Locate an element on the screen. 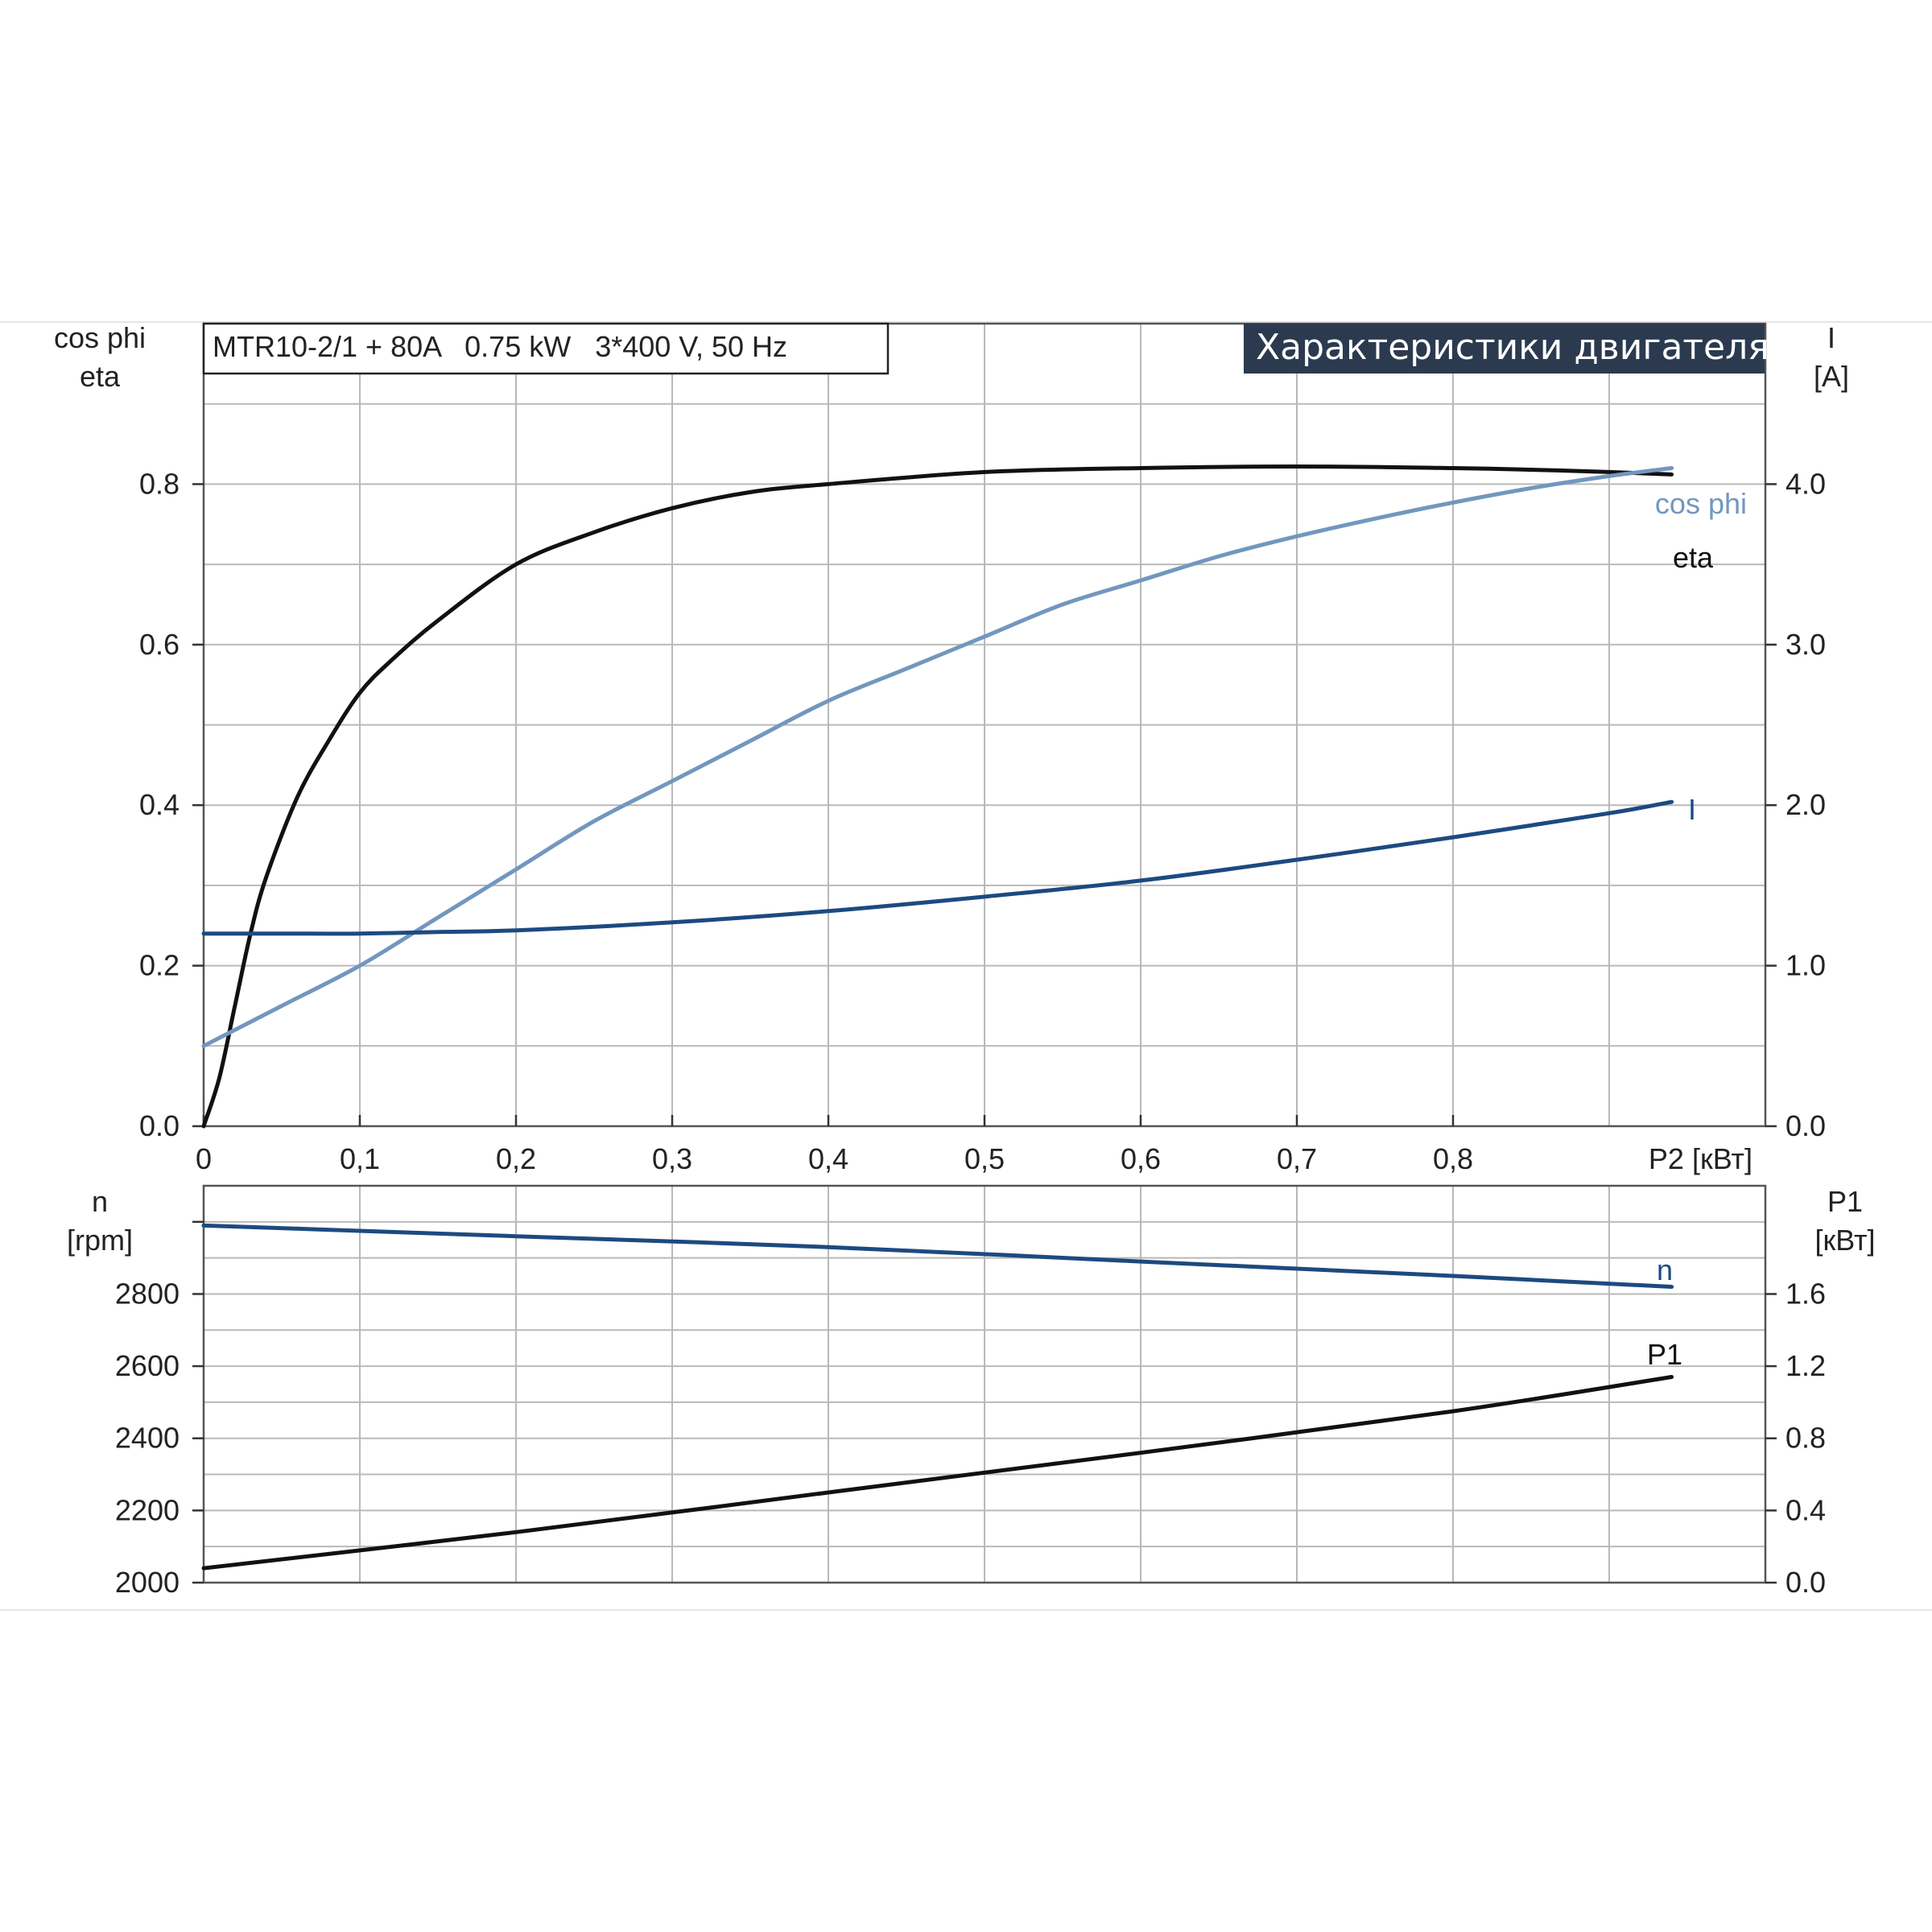 This screenshot has height=1932, width=1932. y-right-label-a-unit: [A] is located at coordinates (1831, 376).